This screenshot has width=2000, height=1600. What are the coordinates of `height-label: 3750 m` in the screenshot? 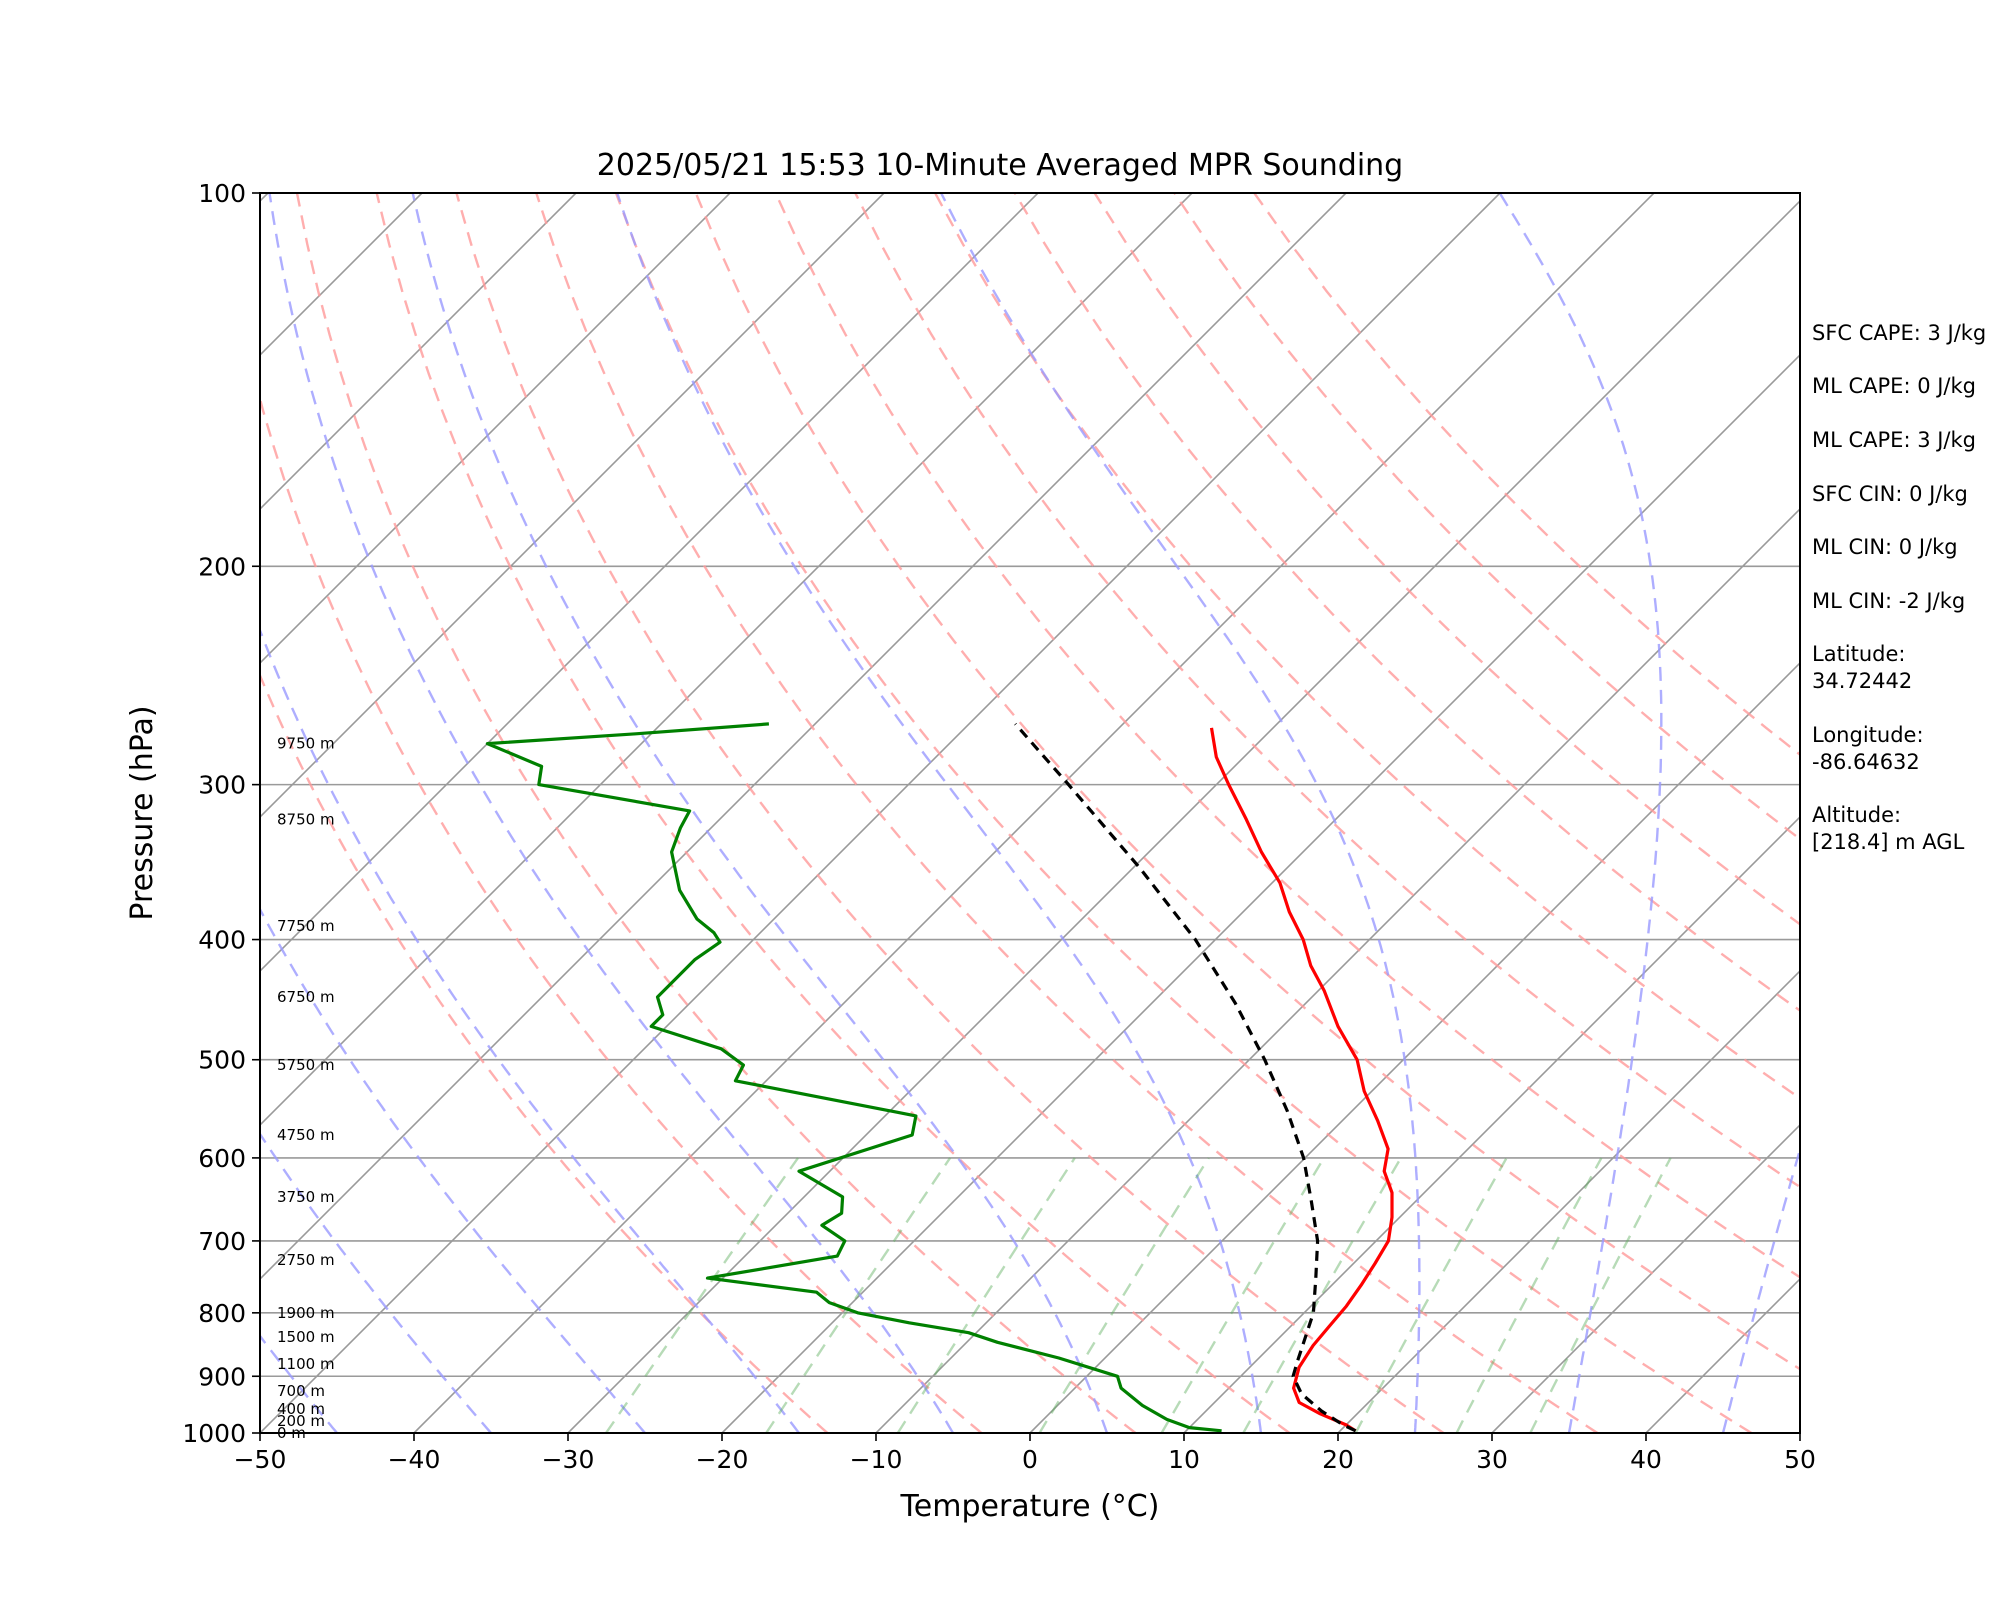 It's located at (306, 1197).